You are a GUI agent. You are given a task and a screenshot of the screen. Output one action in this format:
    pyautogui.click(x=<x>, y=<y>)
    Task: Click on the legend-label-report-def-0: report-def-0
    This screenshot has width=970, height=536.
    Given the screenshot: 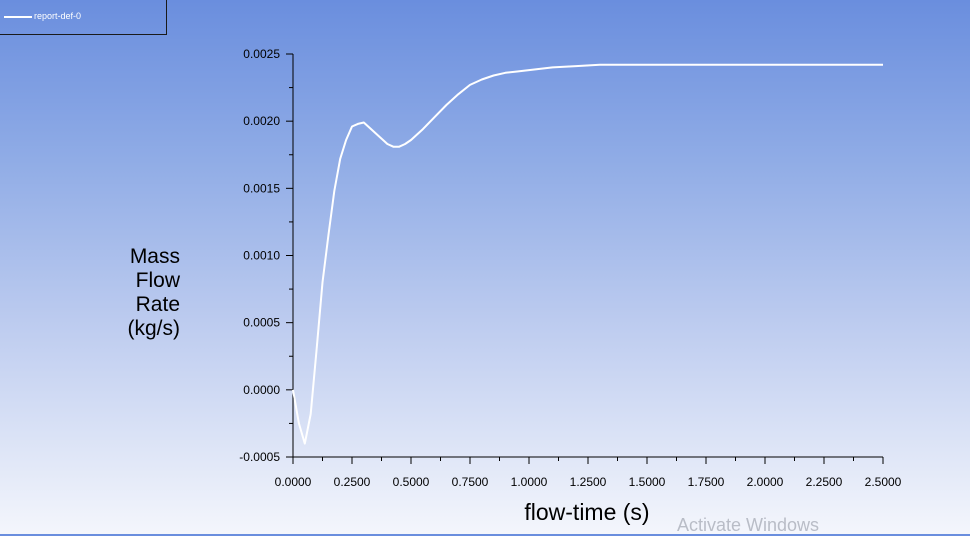 What is the action you would take?
    pyautogui.click(x=58, y=16)
    